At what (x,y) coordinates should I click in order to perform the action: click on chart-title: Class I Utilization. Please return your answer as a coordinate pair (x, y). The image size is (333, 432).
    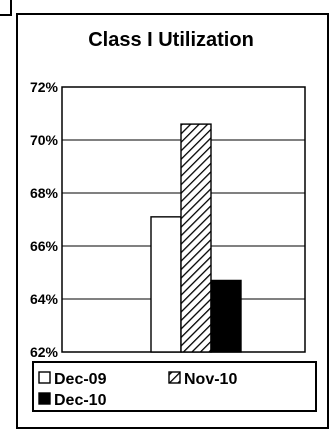
    Looking at the image, I should click on (171, 40).